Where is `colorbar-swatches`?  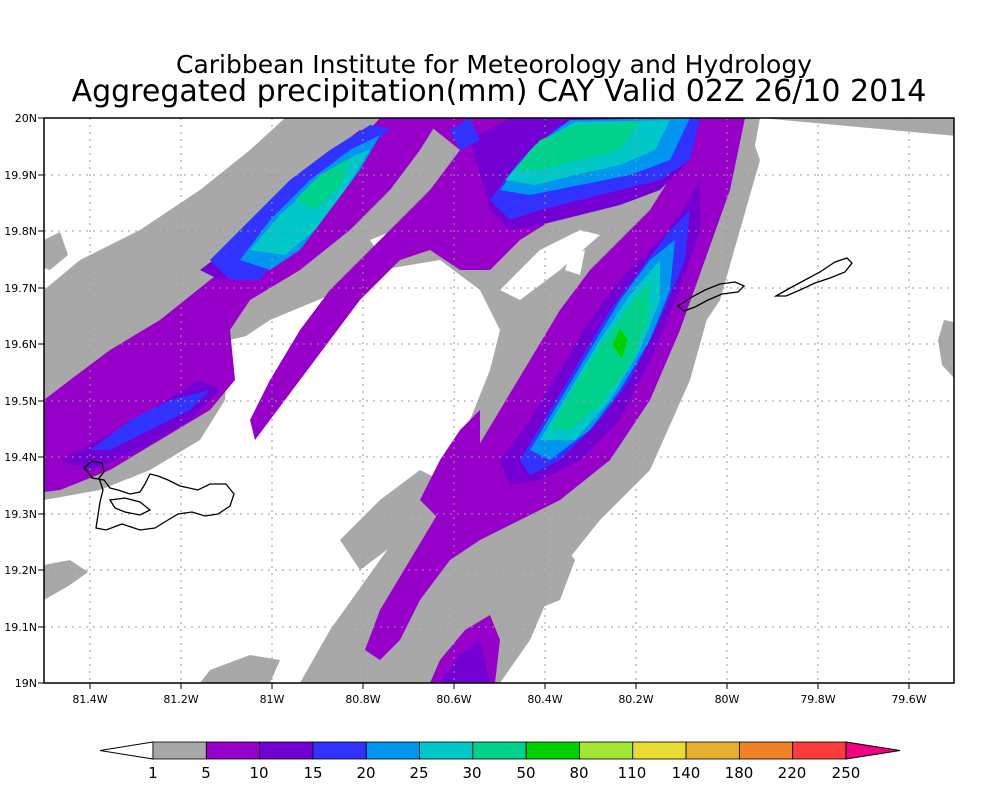
colorbar-swatches is located at coordinates (499, 750).